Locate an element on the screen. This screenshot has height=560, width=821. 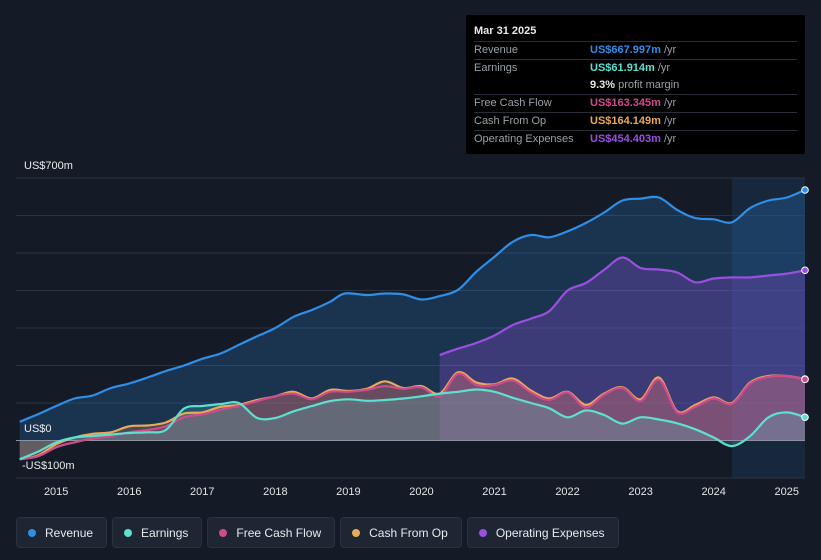
tooltip-label: Cash From Op is located at coordinates (510, 121).